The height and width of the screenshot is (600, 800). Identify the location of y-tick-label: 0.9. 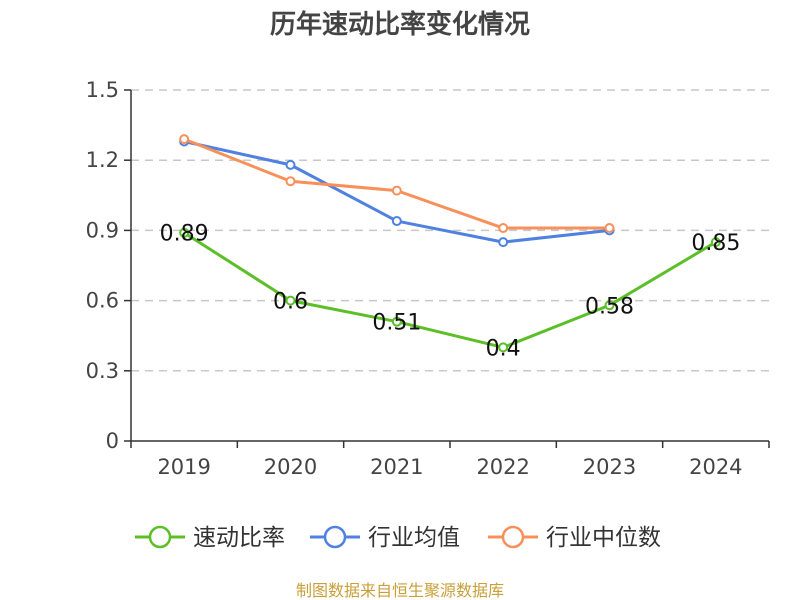
(102, 230).